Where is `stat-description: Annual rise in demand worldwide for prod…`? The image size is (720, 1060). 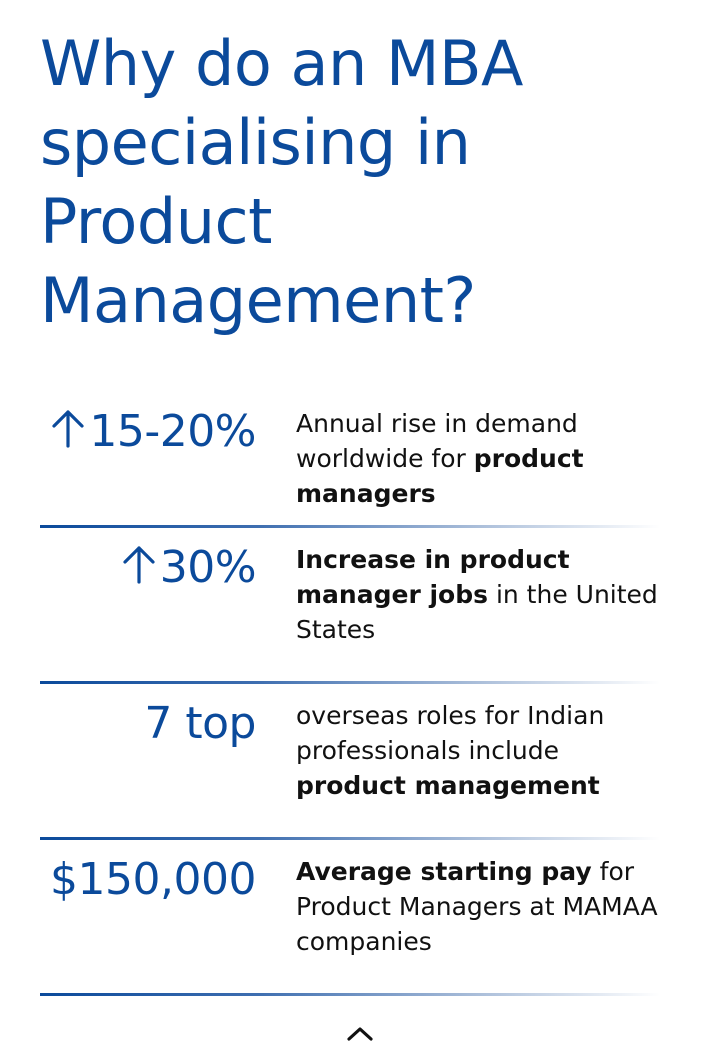 stat-description: Annual rise in demand worldwide for prod… is located at coordinates (478, 458).